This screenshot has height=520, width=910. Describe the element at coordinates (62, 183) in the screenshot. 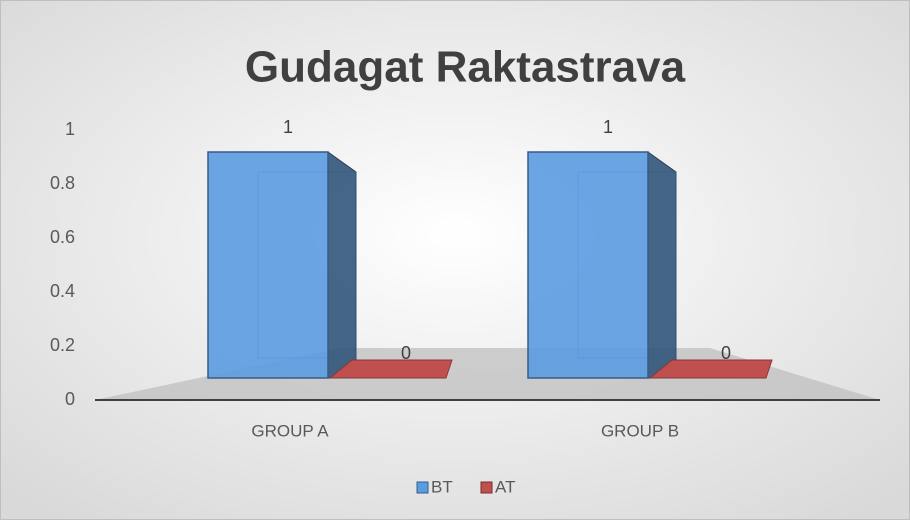

I see `y-tick-label: 0.8` at that location.